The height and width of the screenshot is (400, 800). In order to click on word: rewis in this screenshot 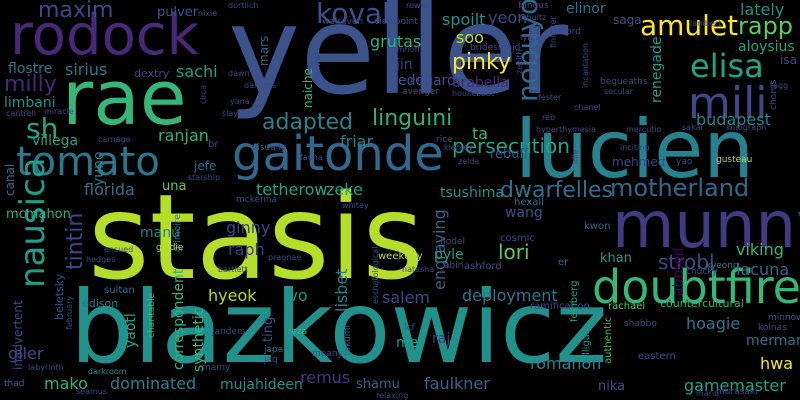, I will do `click(416, 5)`.